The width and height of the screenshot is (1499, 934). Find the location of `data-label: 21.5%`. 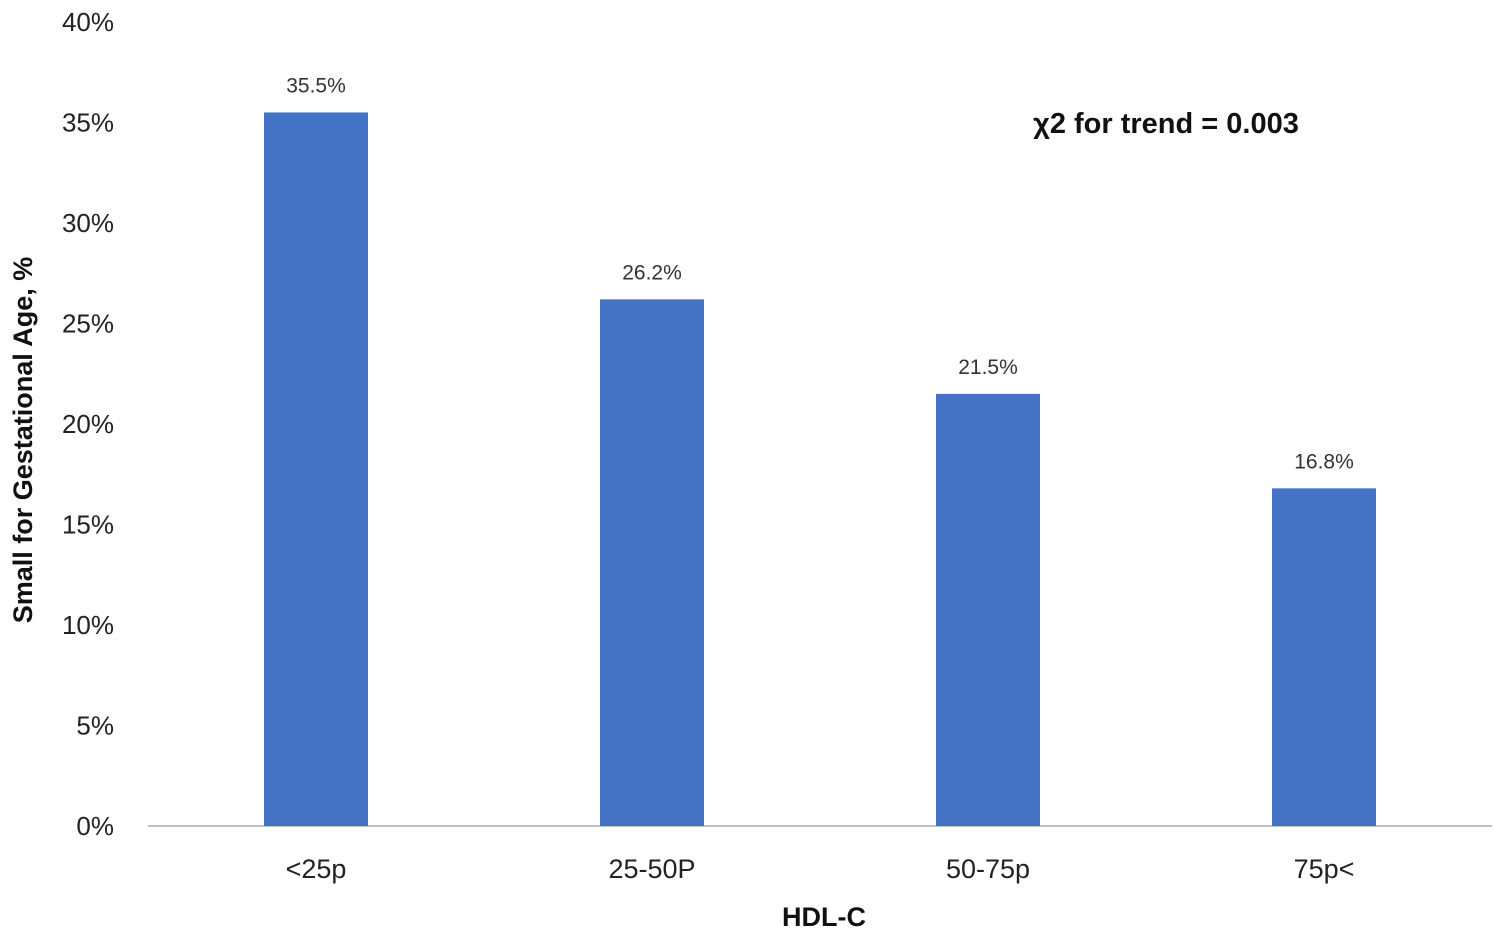

data-label: 21.5% is located at coordinates (988, 367).